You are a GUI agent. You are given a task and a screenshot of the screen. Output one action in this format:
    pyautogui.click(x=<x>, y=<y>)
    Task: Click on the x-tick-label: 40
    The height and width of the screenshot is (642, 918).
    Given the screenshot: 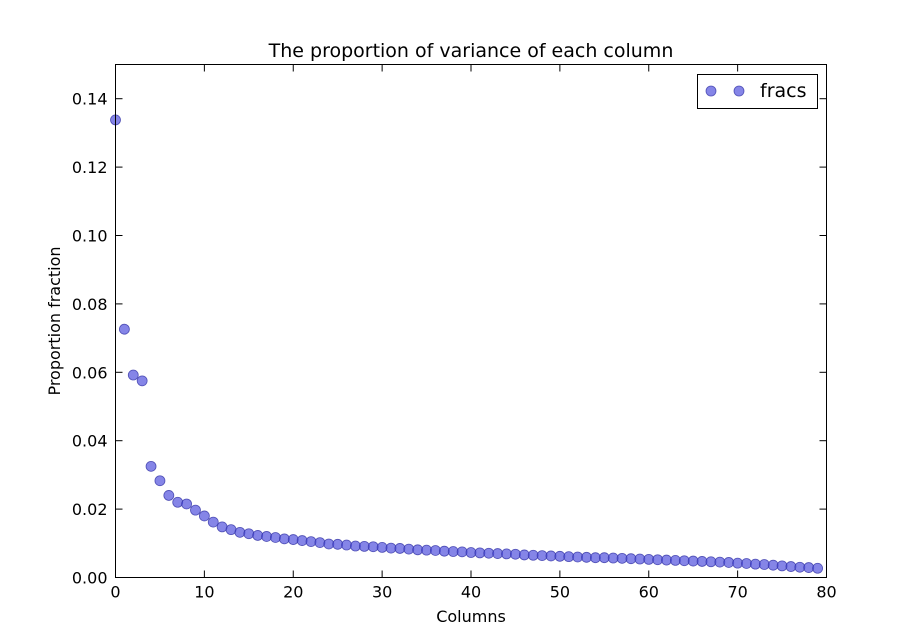 What is the action you would take?
    pyautogui.click(x=471, y=592)
    